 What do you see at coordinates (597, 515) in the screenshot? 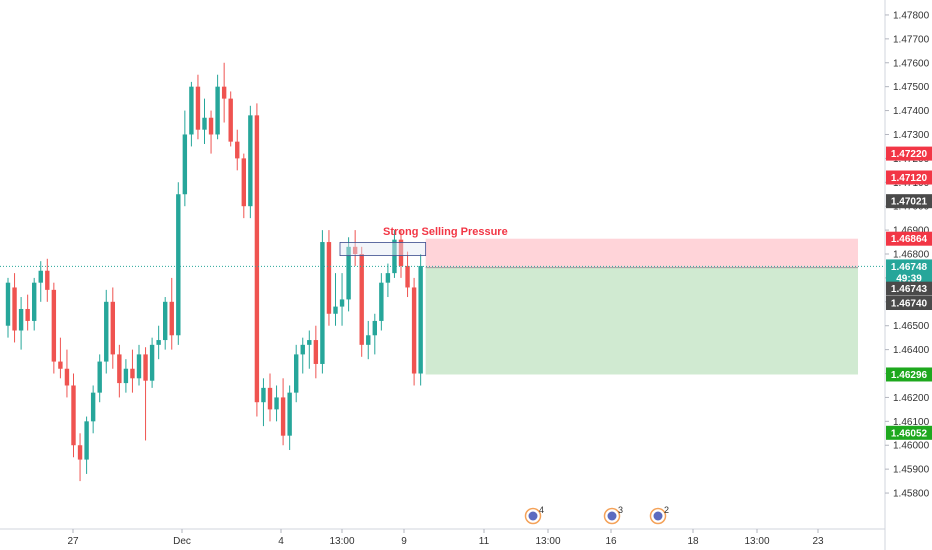
I see `events-group: 4 3 2` at bounding box center [597, 515].